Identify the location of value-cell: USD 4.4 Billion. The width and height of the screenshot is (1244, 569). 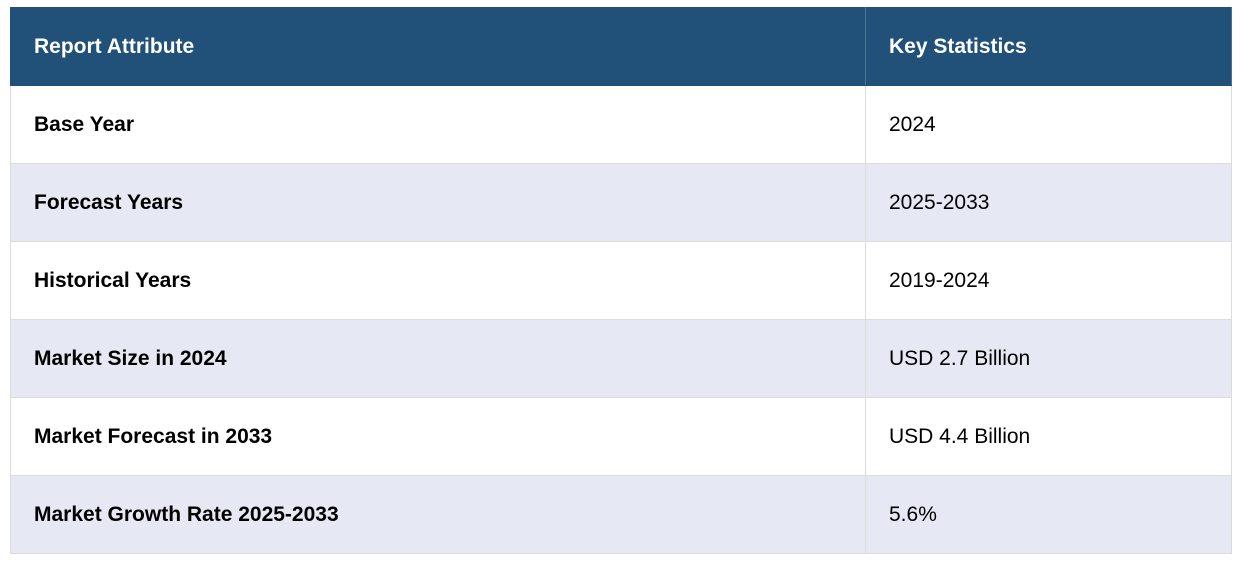
(1048, 436).